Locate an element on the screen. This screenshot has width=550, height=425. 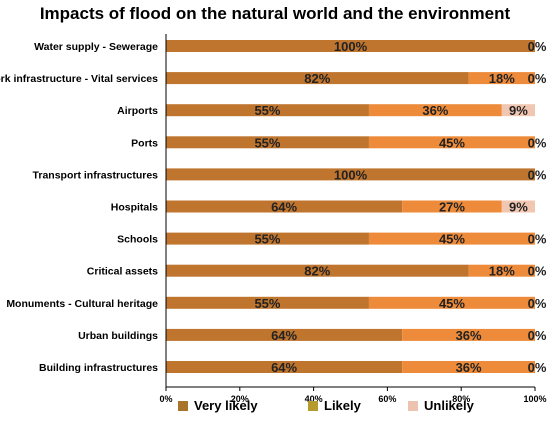
category-label: Monuments - Cultural heritage is located at coordinates (82, 304).